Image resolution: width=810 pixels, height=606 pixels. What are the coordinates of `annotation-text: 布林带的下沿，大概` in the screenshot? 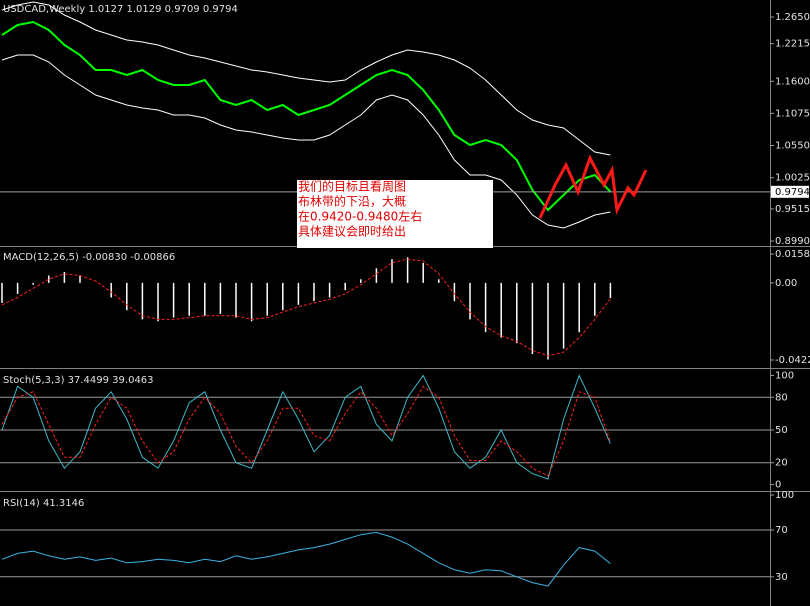 It's located at (352, 201).